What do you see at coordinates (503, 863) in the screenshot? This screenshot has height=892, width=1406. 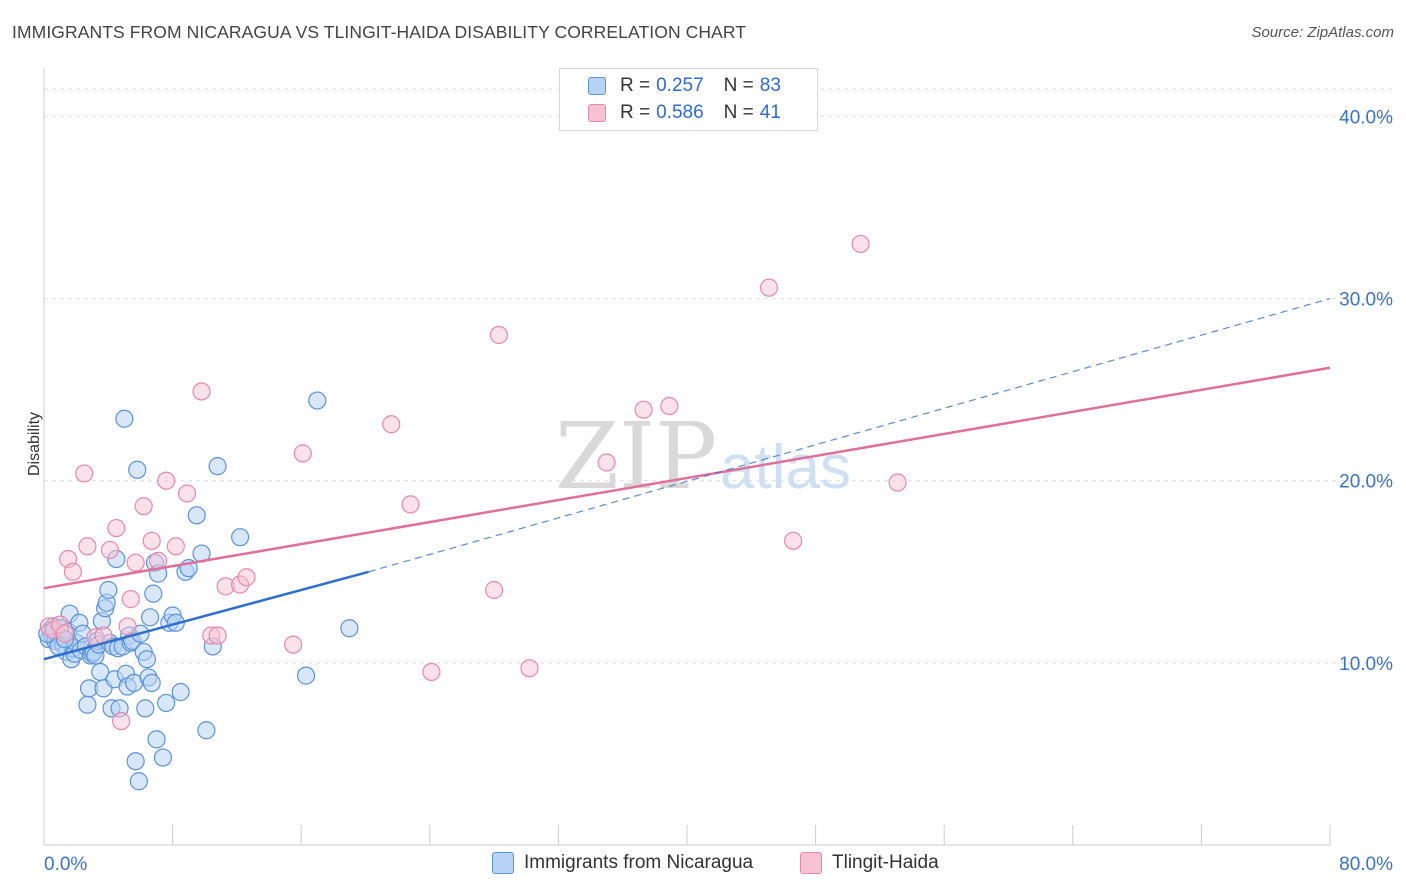 I see `bottom-legend-swatch-blue` at bounding box center [503, 863].